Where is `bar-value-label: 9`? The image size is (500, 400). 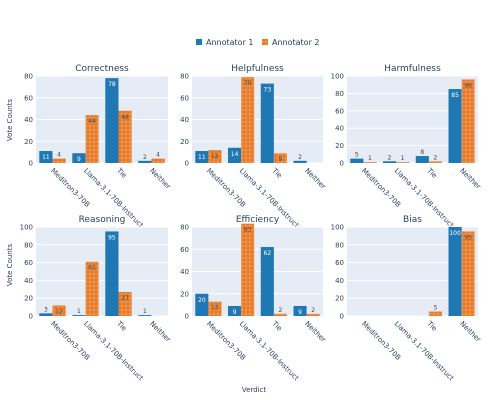 bar-value-label: 9 is located at coordinates (79, 159).